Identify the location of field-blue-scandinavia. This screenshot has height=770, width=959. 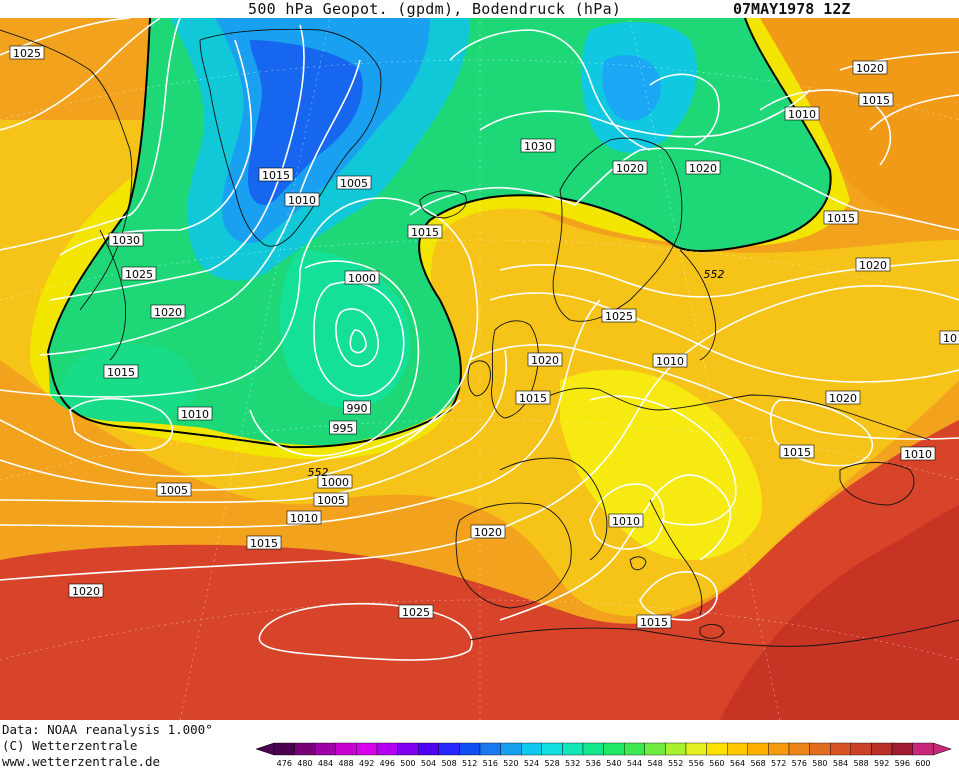
(631, 88).